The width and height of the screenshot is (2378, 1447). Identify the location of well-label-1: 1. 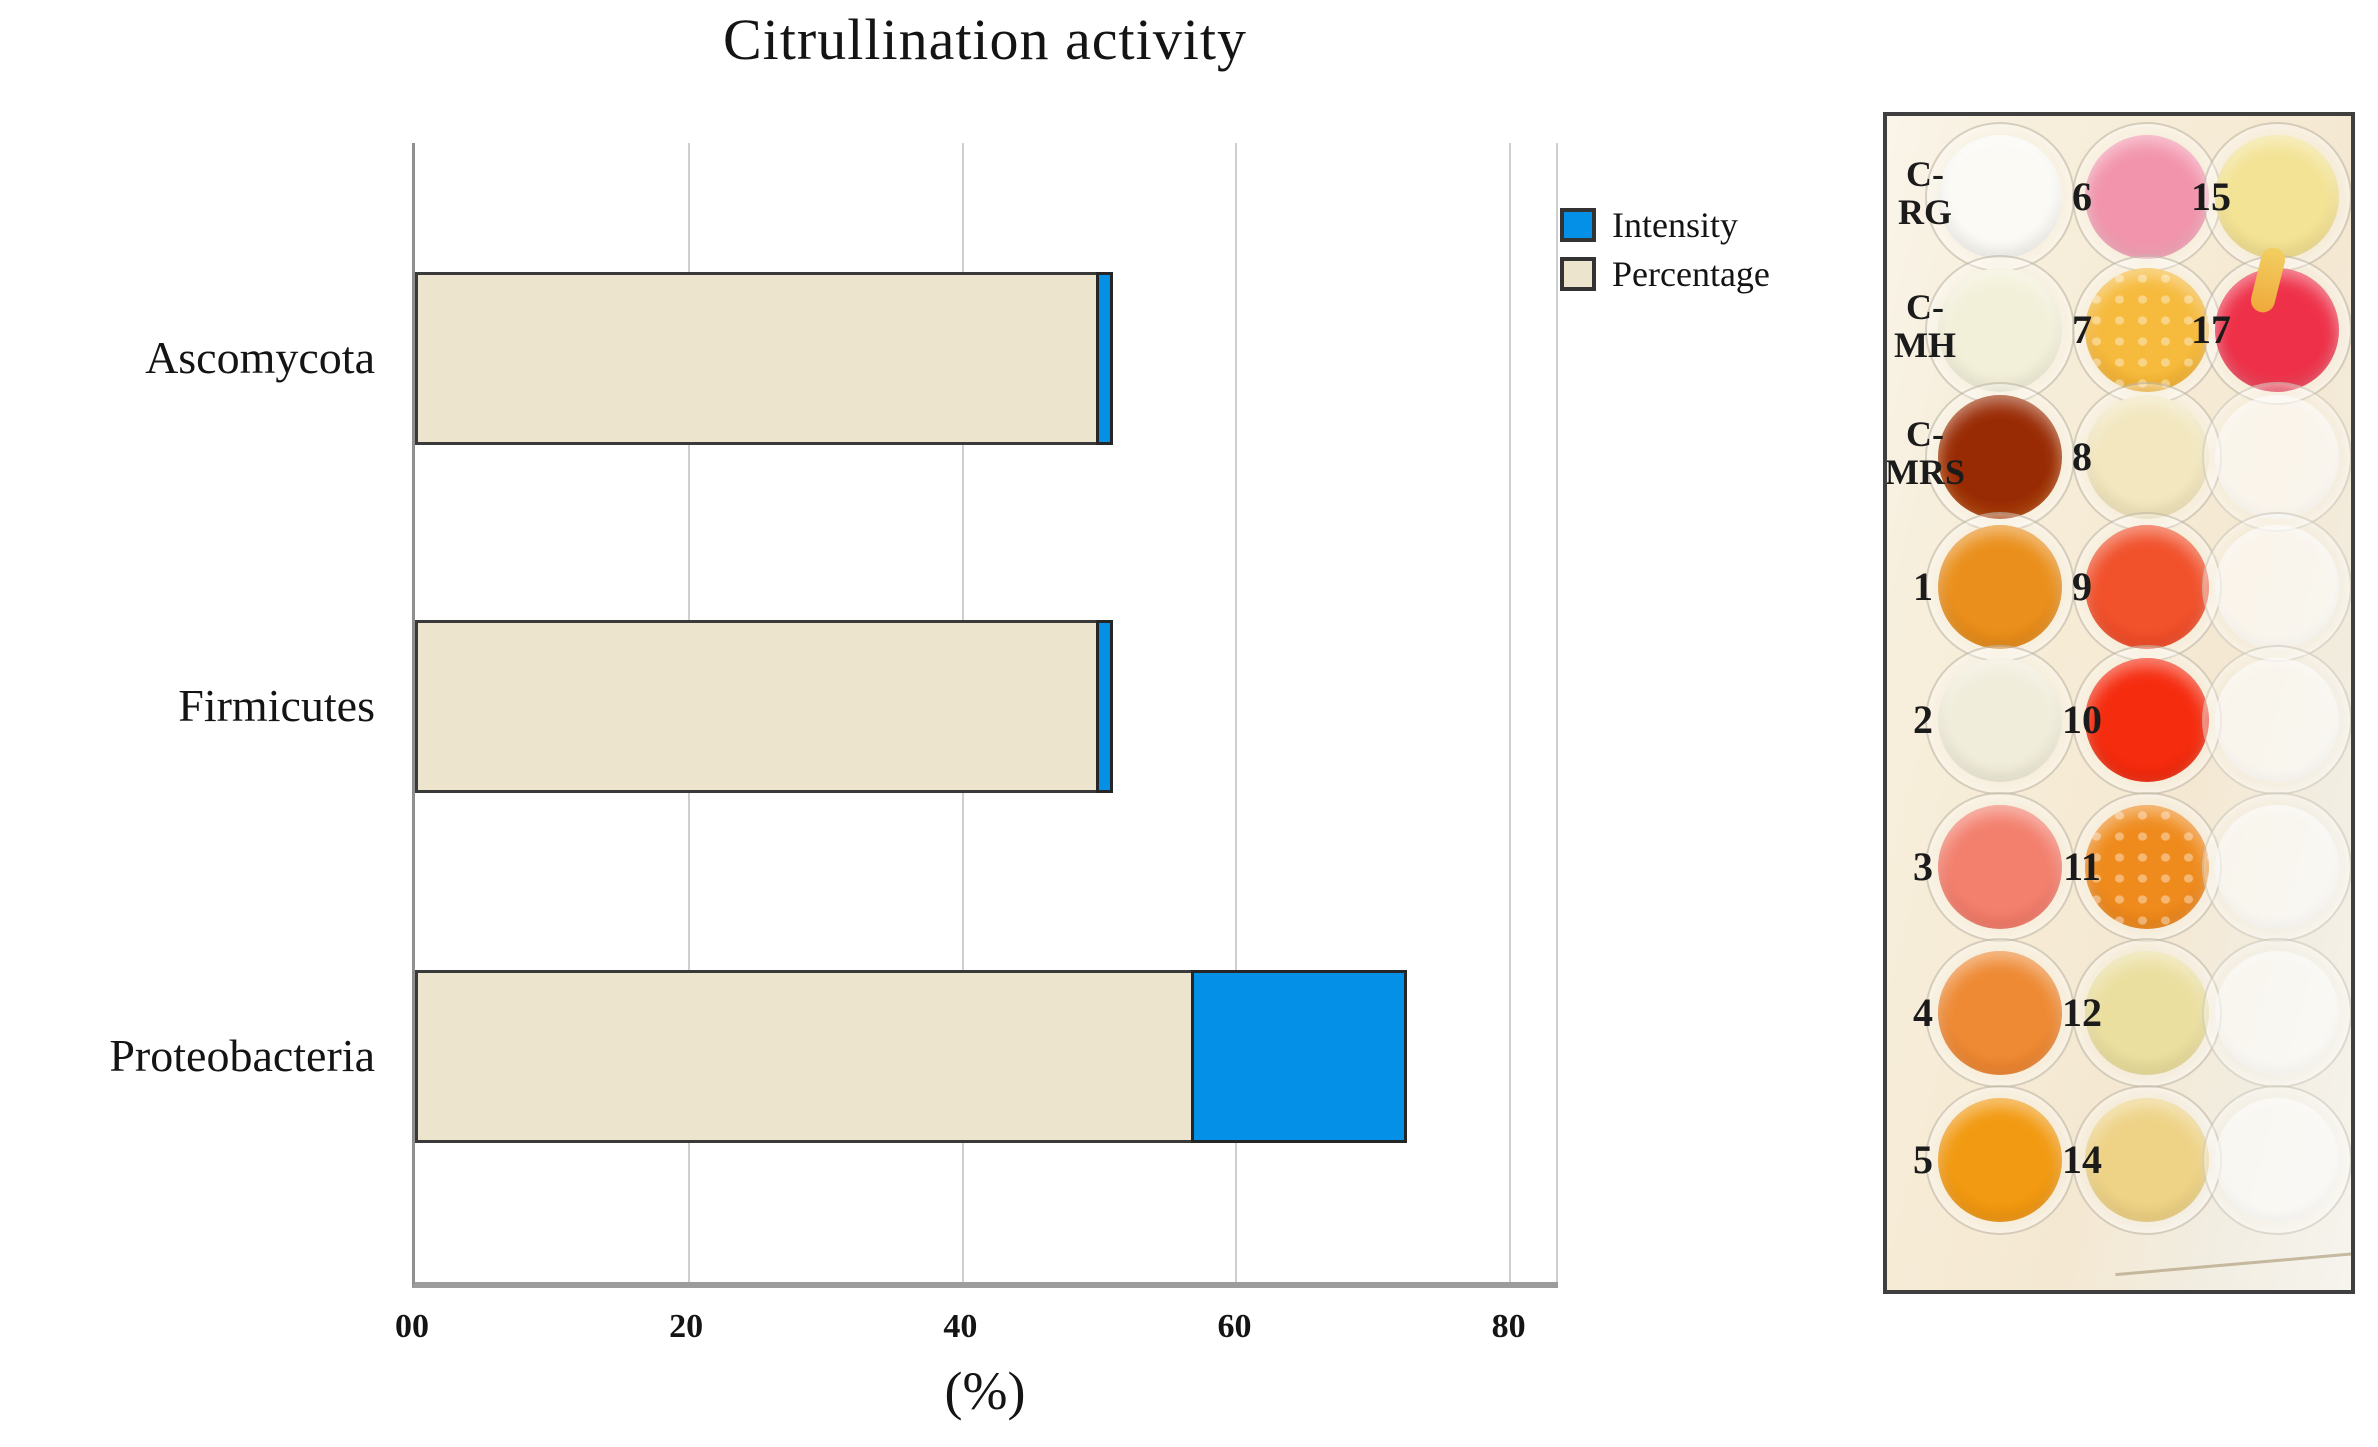
(1923, 586).